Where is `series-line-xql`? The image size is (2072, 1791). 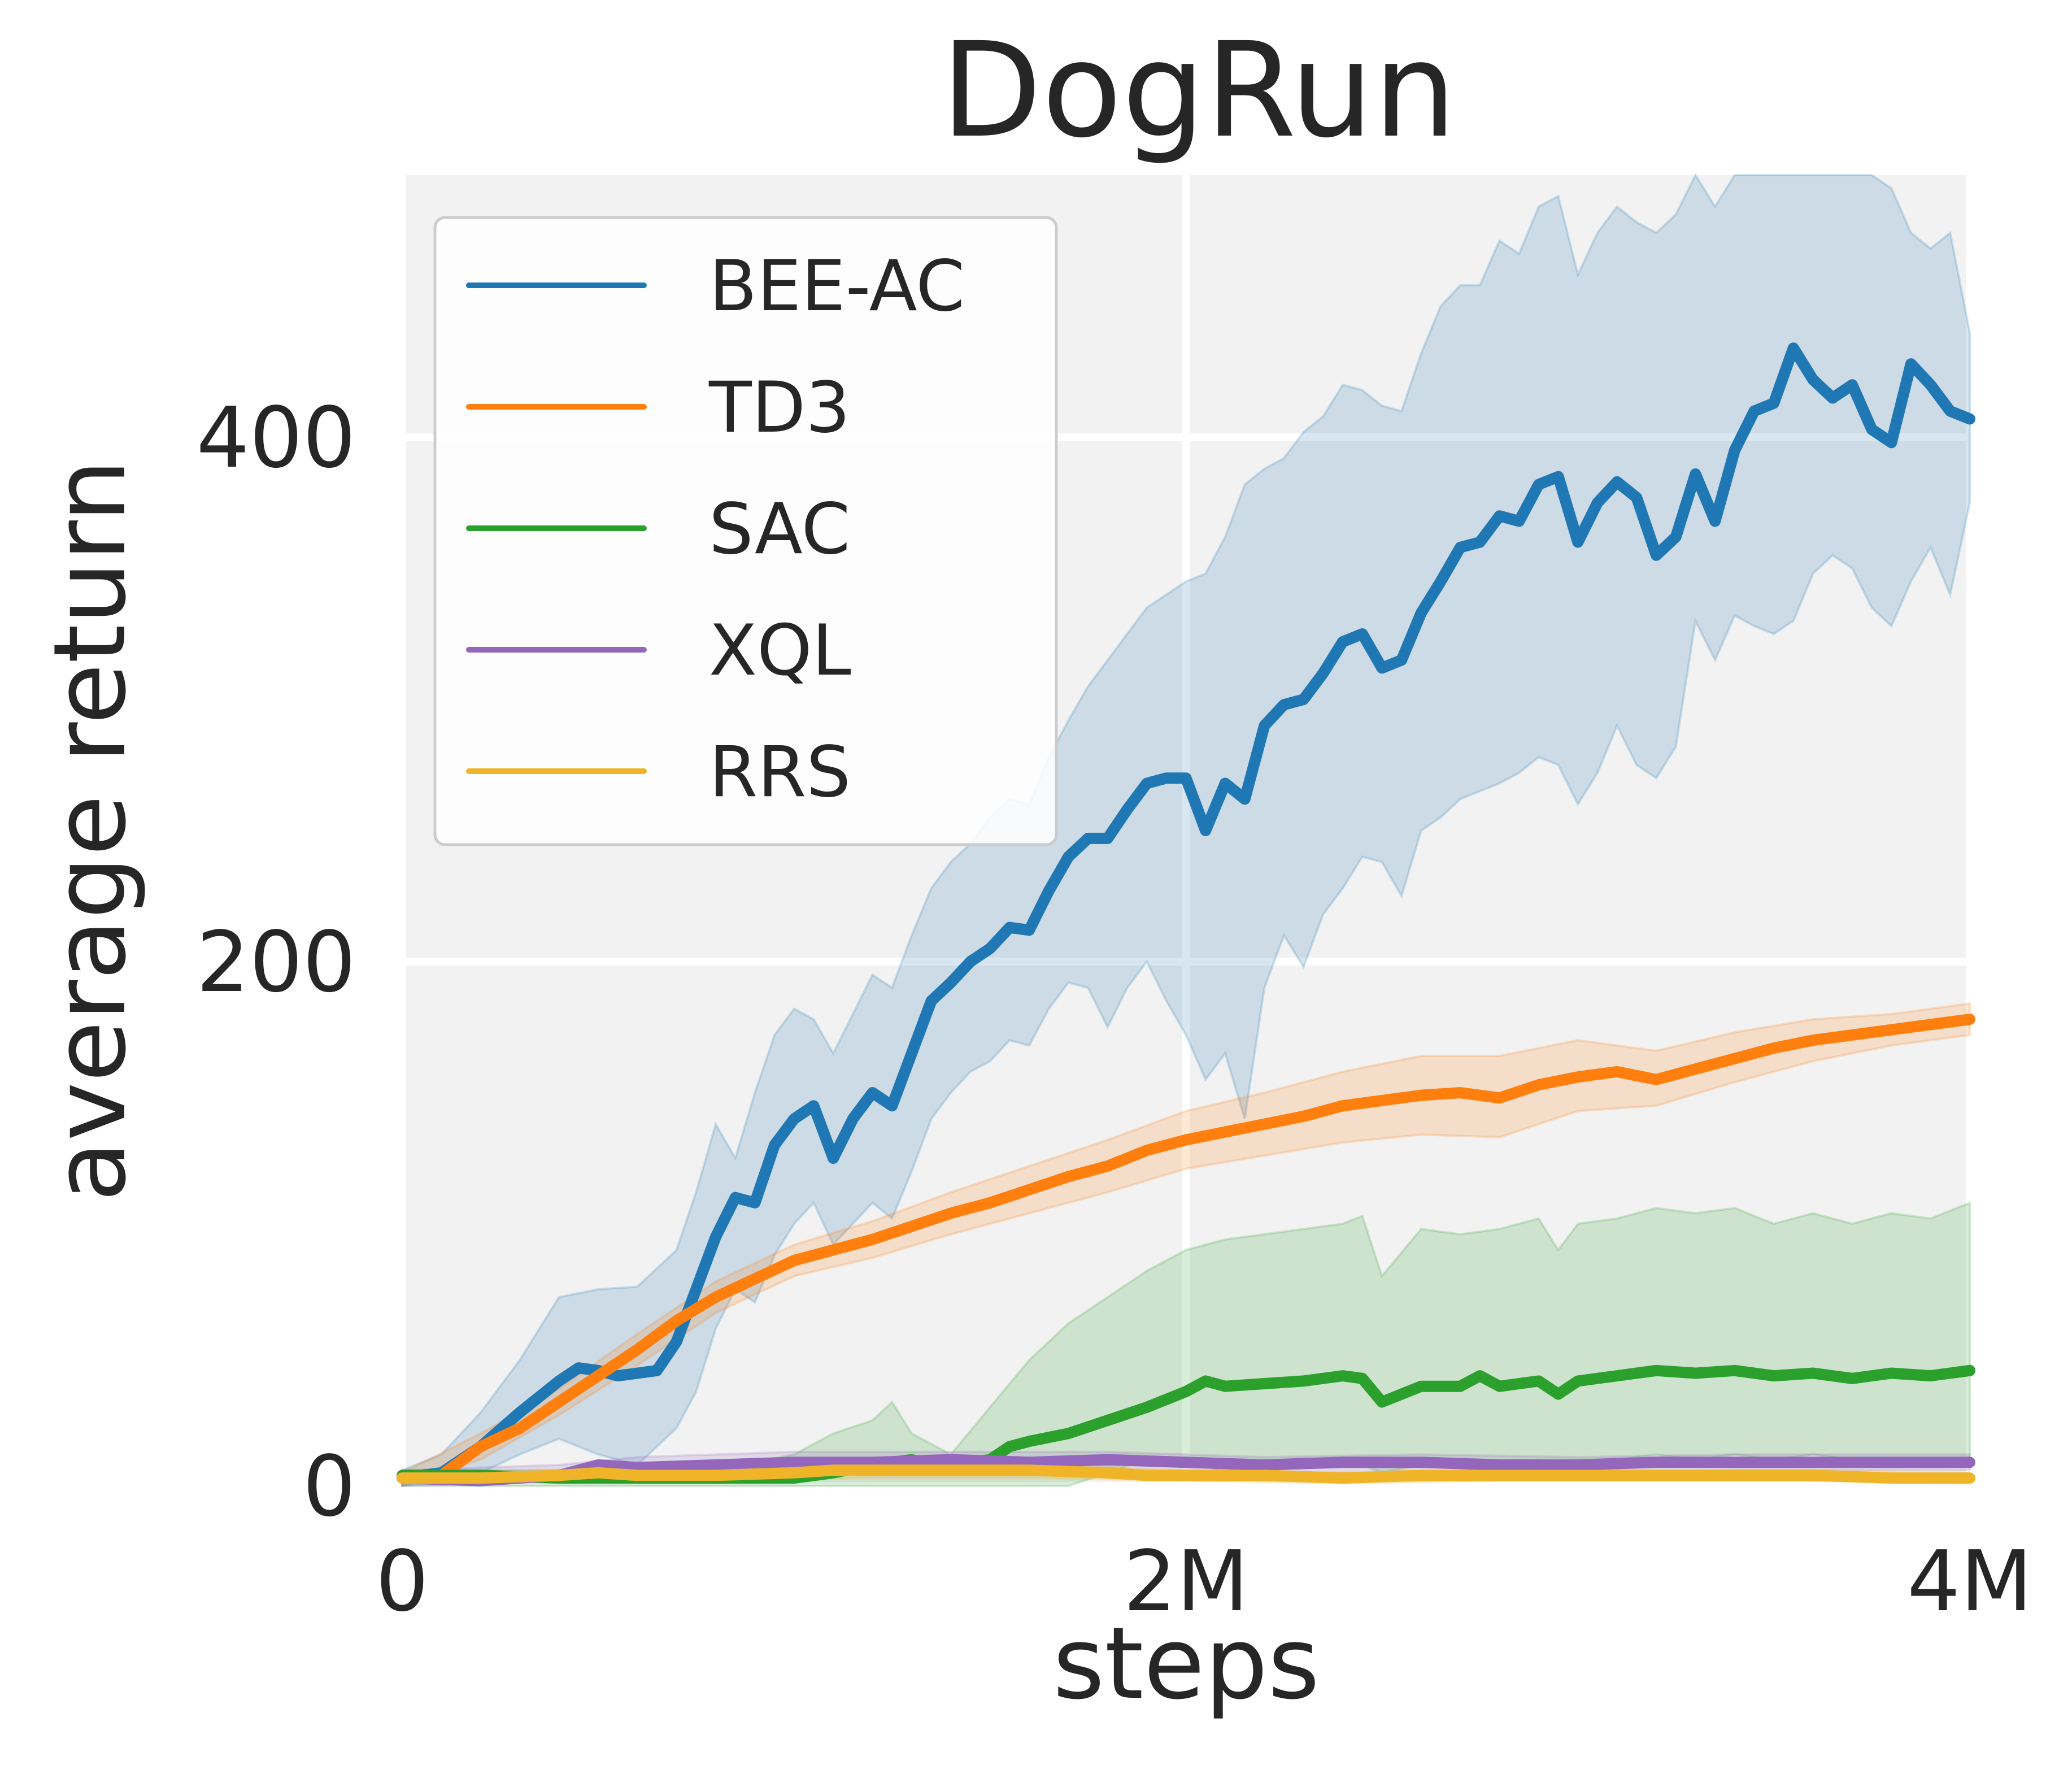
series-line-xql is located at coordinates (1186, 1470).